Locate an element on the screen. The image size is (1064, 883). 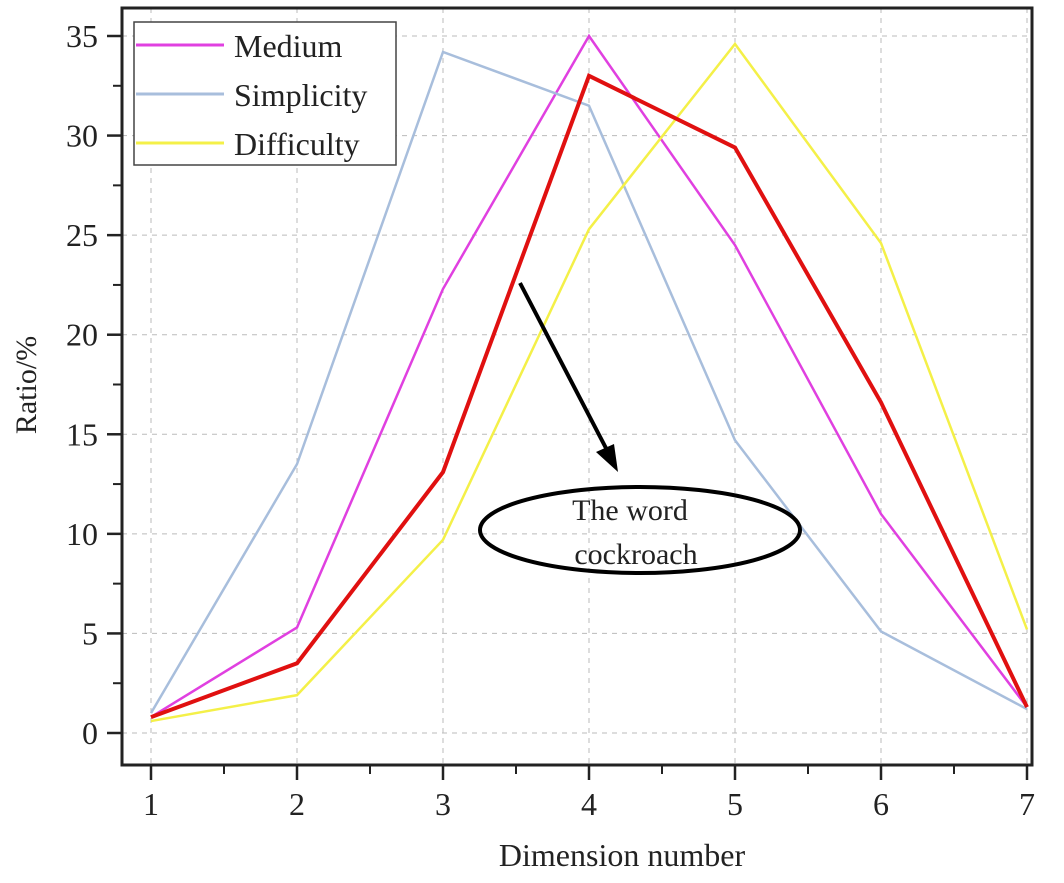
y-tick-label: 35 is located at coordinates (82, 36).